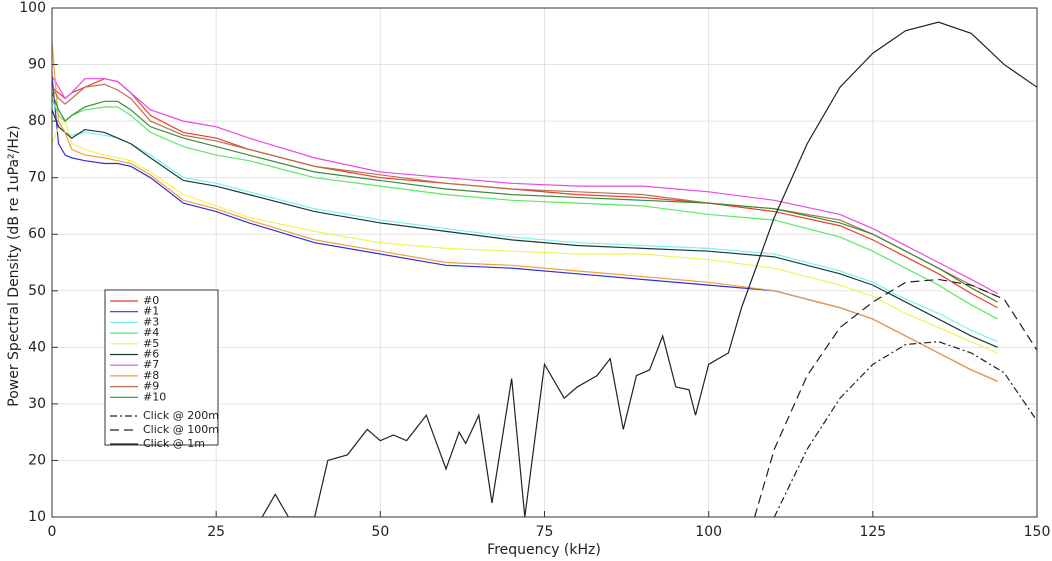 This screenshot has height=561, width=1052. I want to click on y-tick-label: 50, so click(37, 291).